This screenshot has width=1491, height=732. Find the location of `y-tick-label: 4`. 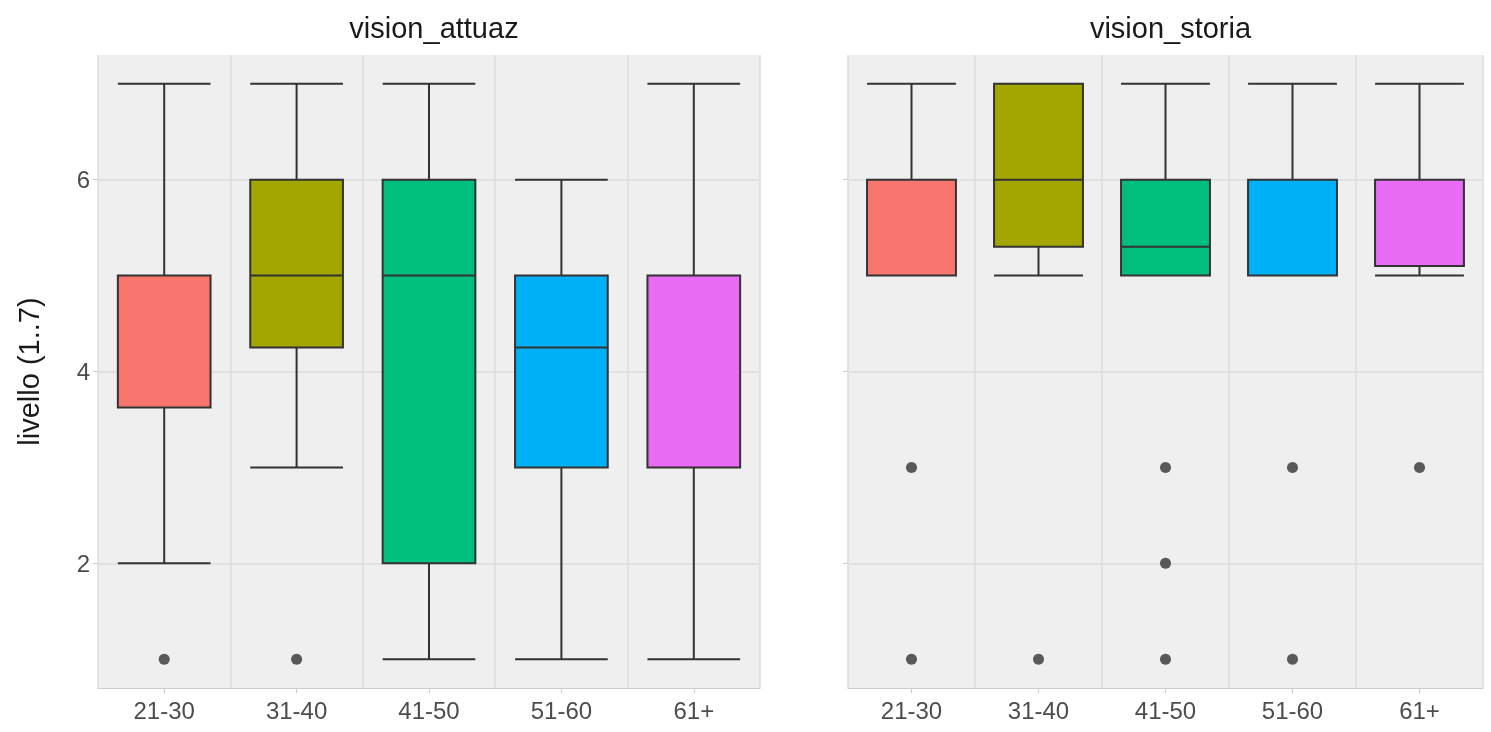

y-tick-label: 4 is located at coordinates (83, 371).